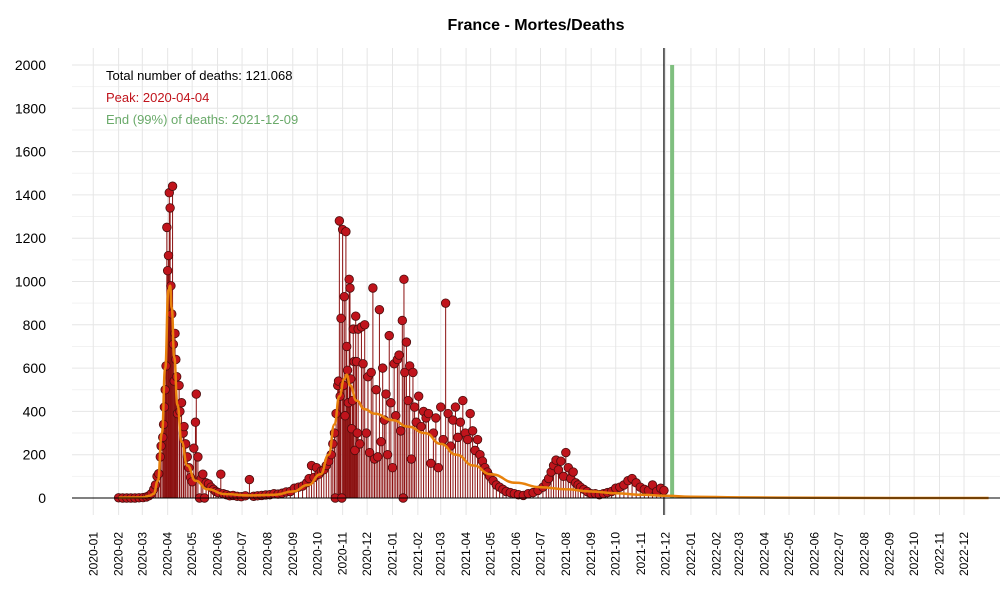 This screenshot has height=600, width=1000. What do you see at coordinates (964, 554) in the screenshot?
I see `x-tick-label: 2022-12` at bounding box center [964, 554].